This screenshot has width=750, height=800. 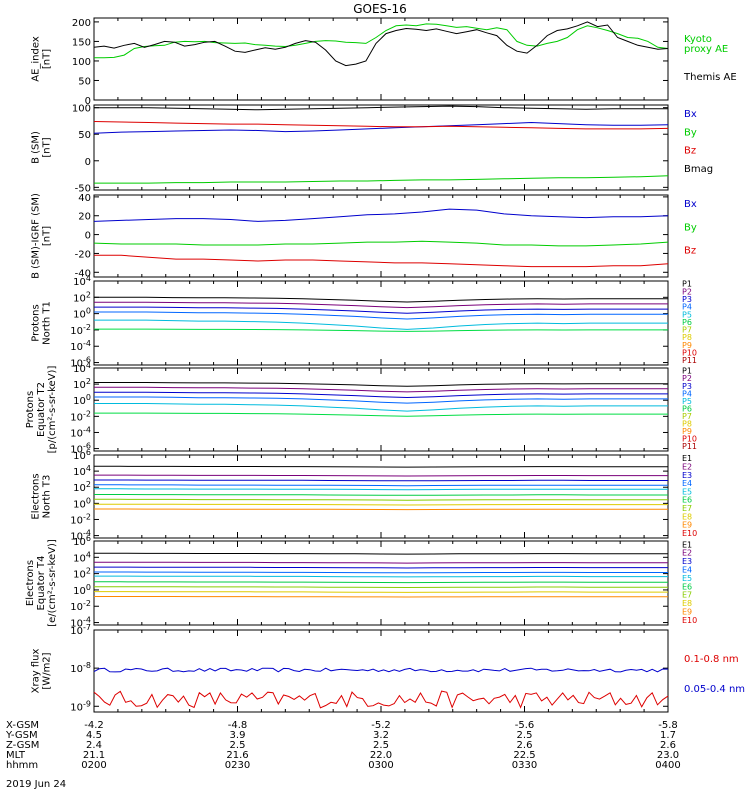 What do you see at coordinates (94, 735) in the screenshot?
I see `x-row-value: 4.5` at bounding box center [94, 735].